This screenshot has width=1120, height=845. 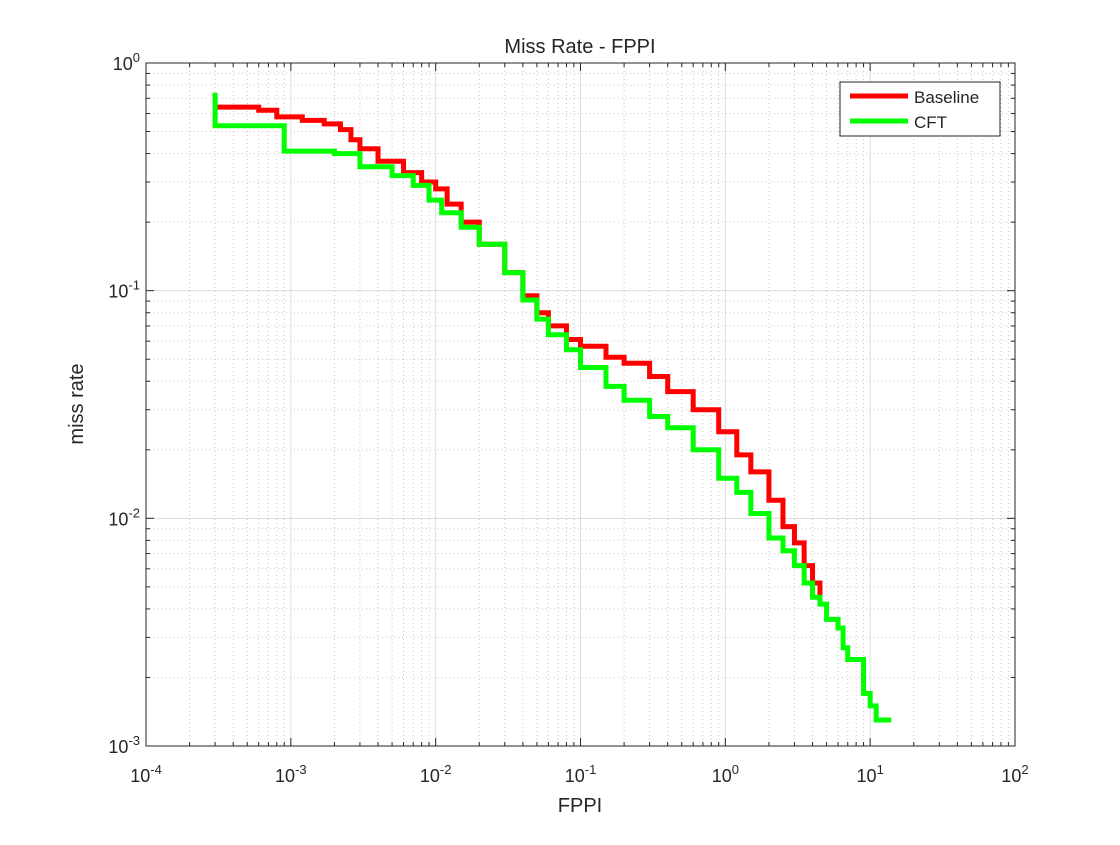 What do you see at coordinates (946, 97) in the screenshot?
I see `legend-label-baseline: Baseline` at bounding box center [946, 97].